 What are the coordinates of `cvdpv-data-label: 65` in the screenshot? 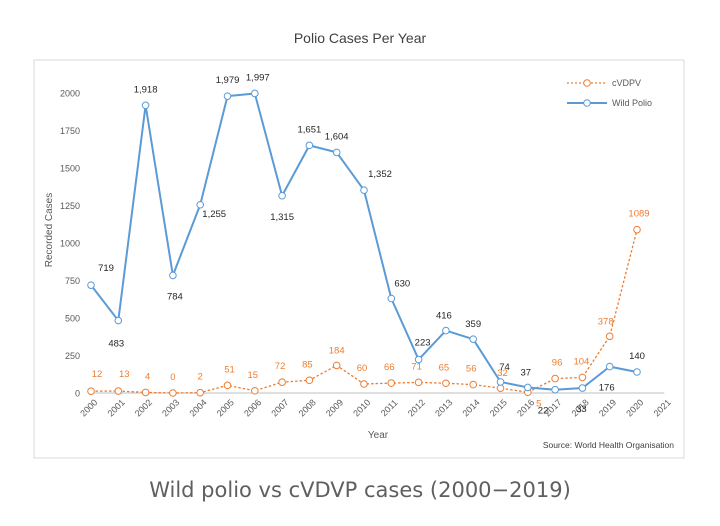 It's located at (444, 367).